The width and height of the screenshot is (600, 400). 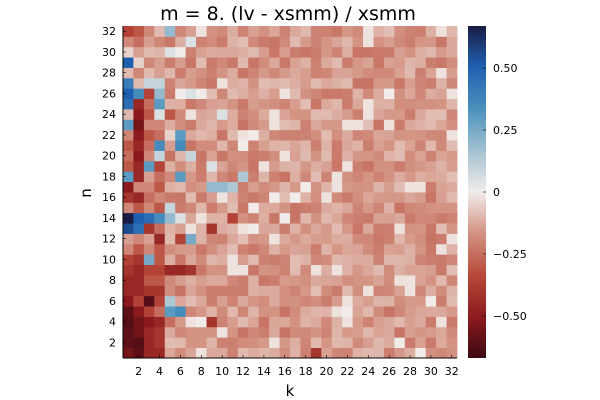 What do you see at coordinates (86, 193) in the screenshot?
I see `y-axis-label: n` at bounding box center [86, 193].